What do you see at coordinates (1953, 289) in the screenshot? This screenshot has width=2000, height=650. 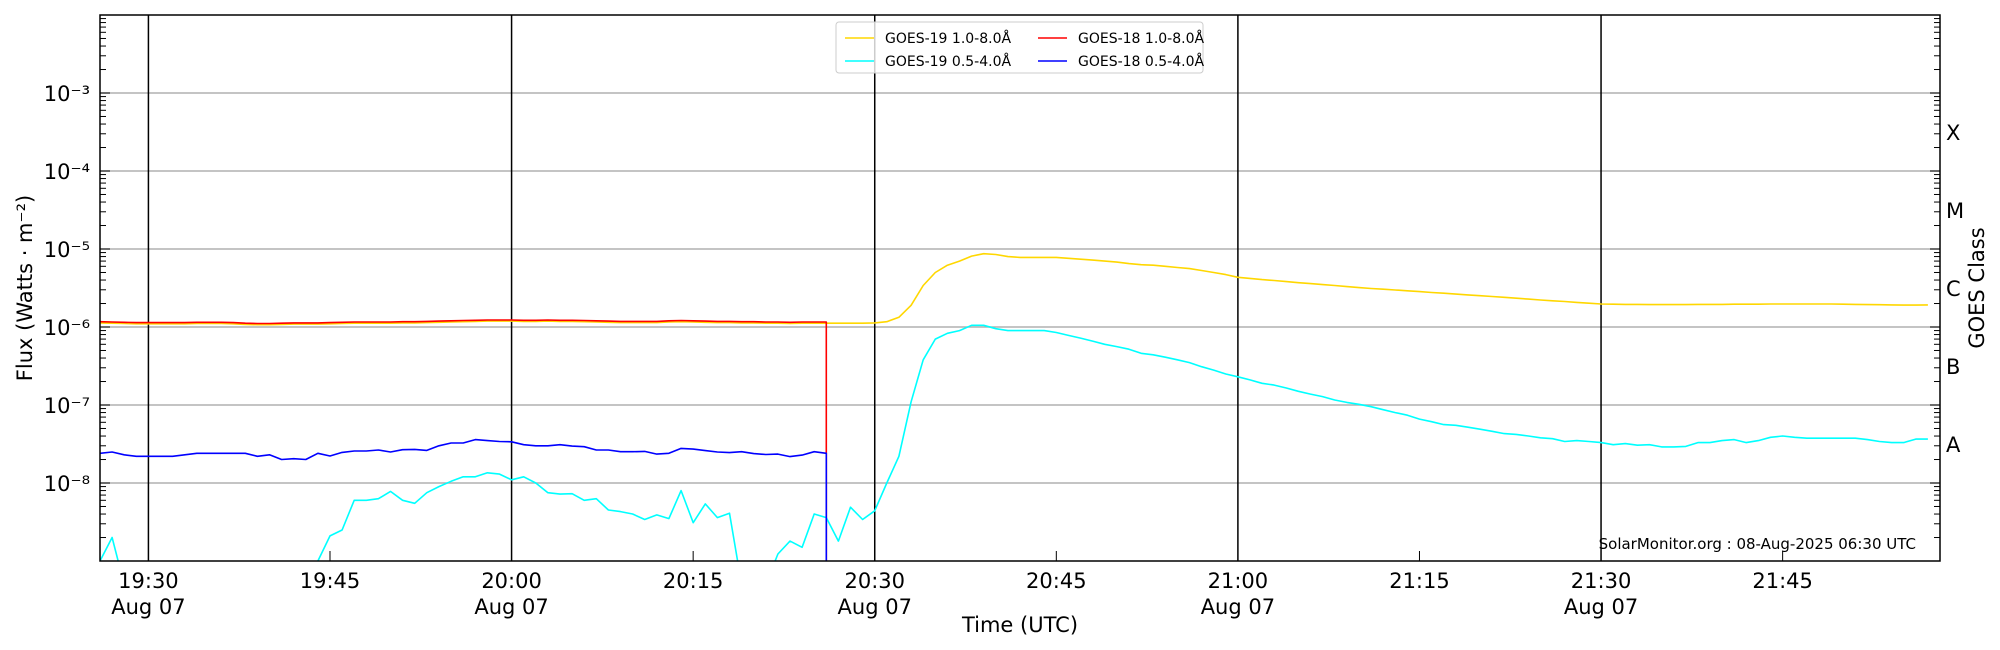 I see `goes-class-label: C` at bounding box center [1953, 289].